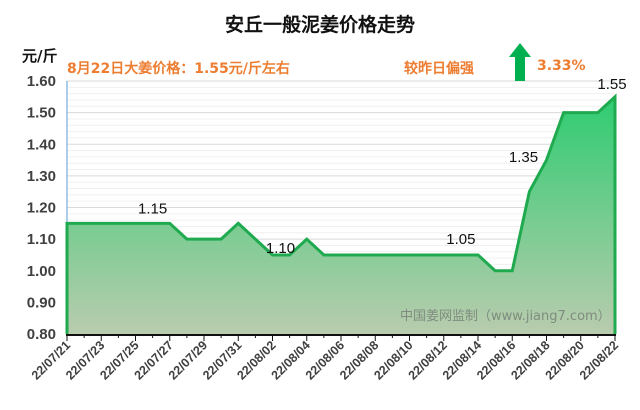 Image resolution: width=640 pixels, height=410 pixels. Describe the element at coordinates (41, 302) in the screenshot. I see `svg-text: 0.90` at that location.